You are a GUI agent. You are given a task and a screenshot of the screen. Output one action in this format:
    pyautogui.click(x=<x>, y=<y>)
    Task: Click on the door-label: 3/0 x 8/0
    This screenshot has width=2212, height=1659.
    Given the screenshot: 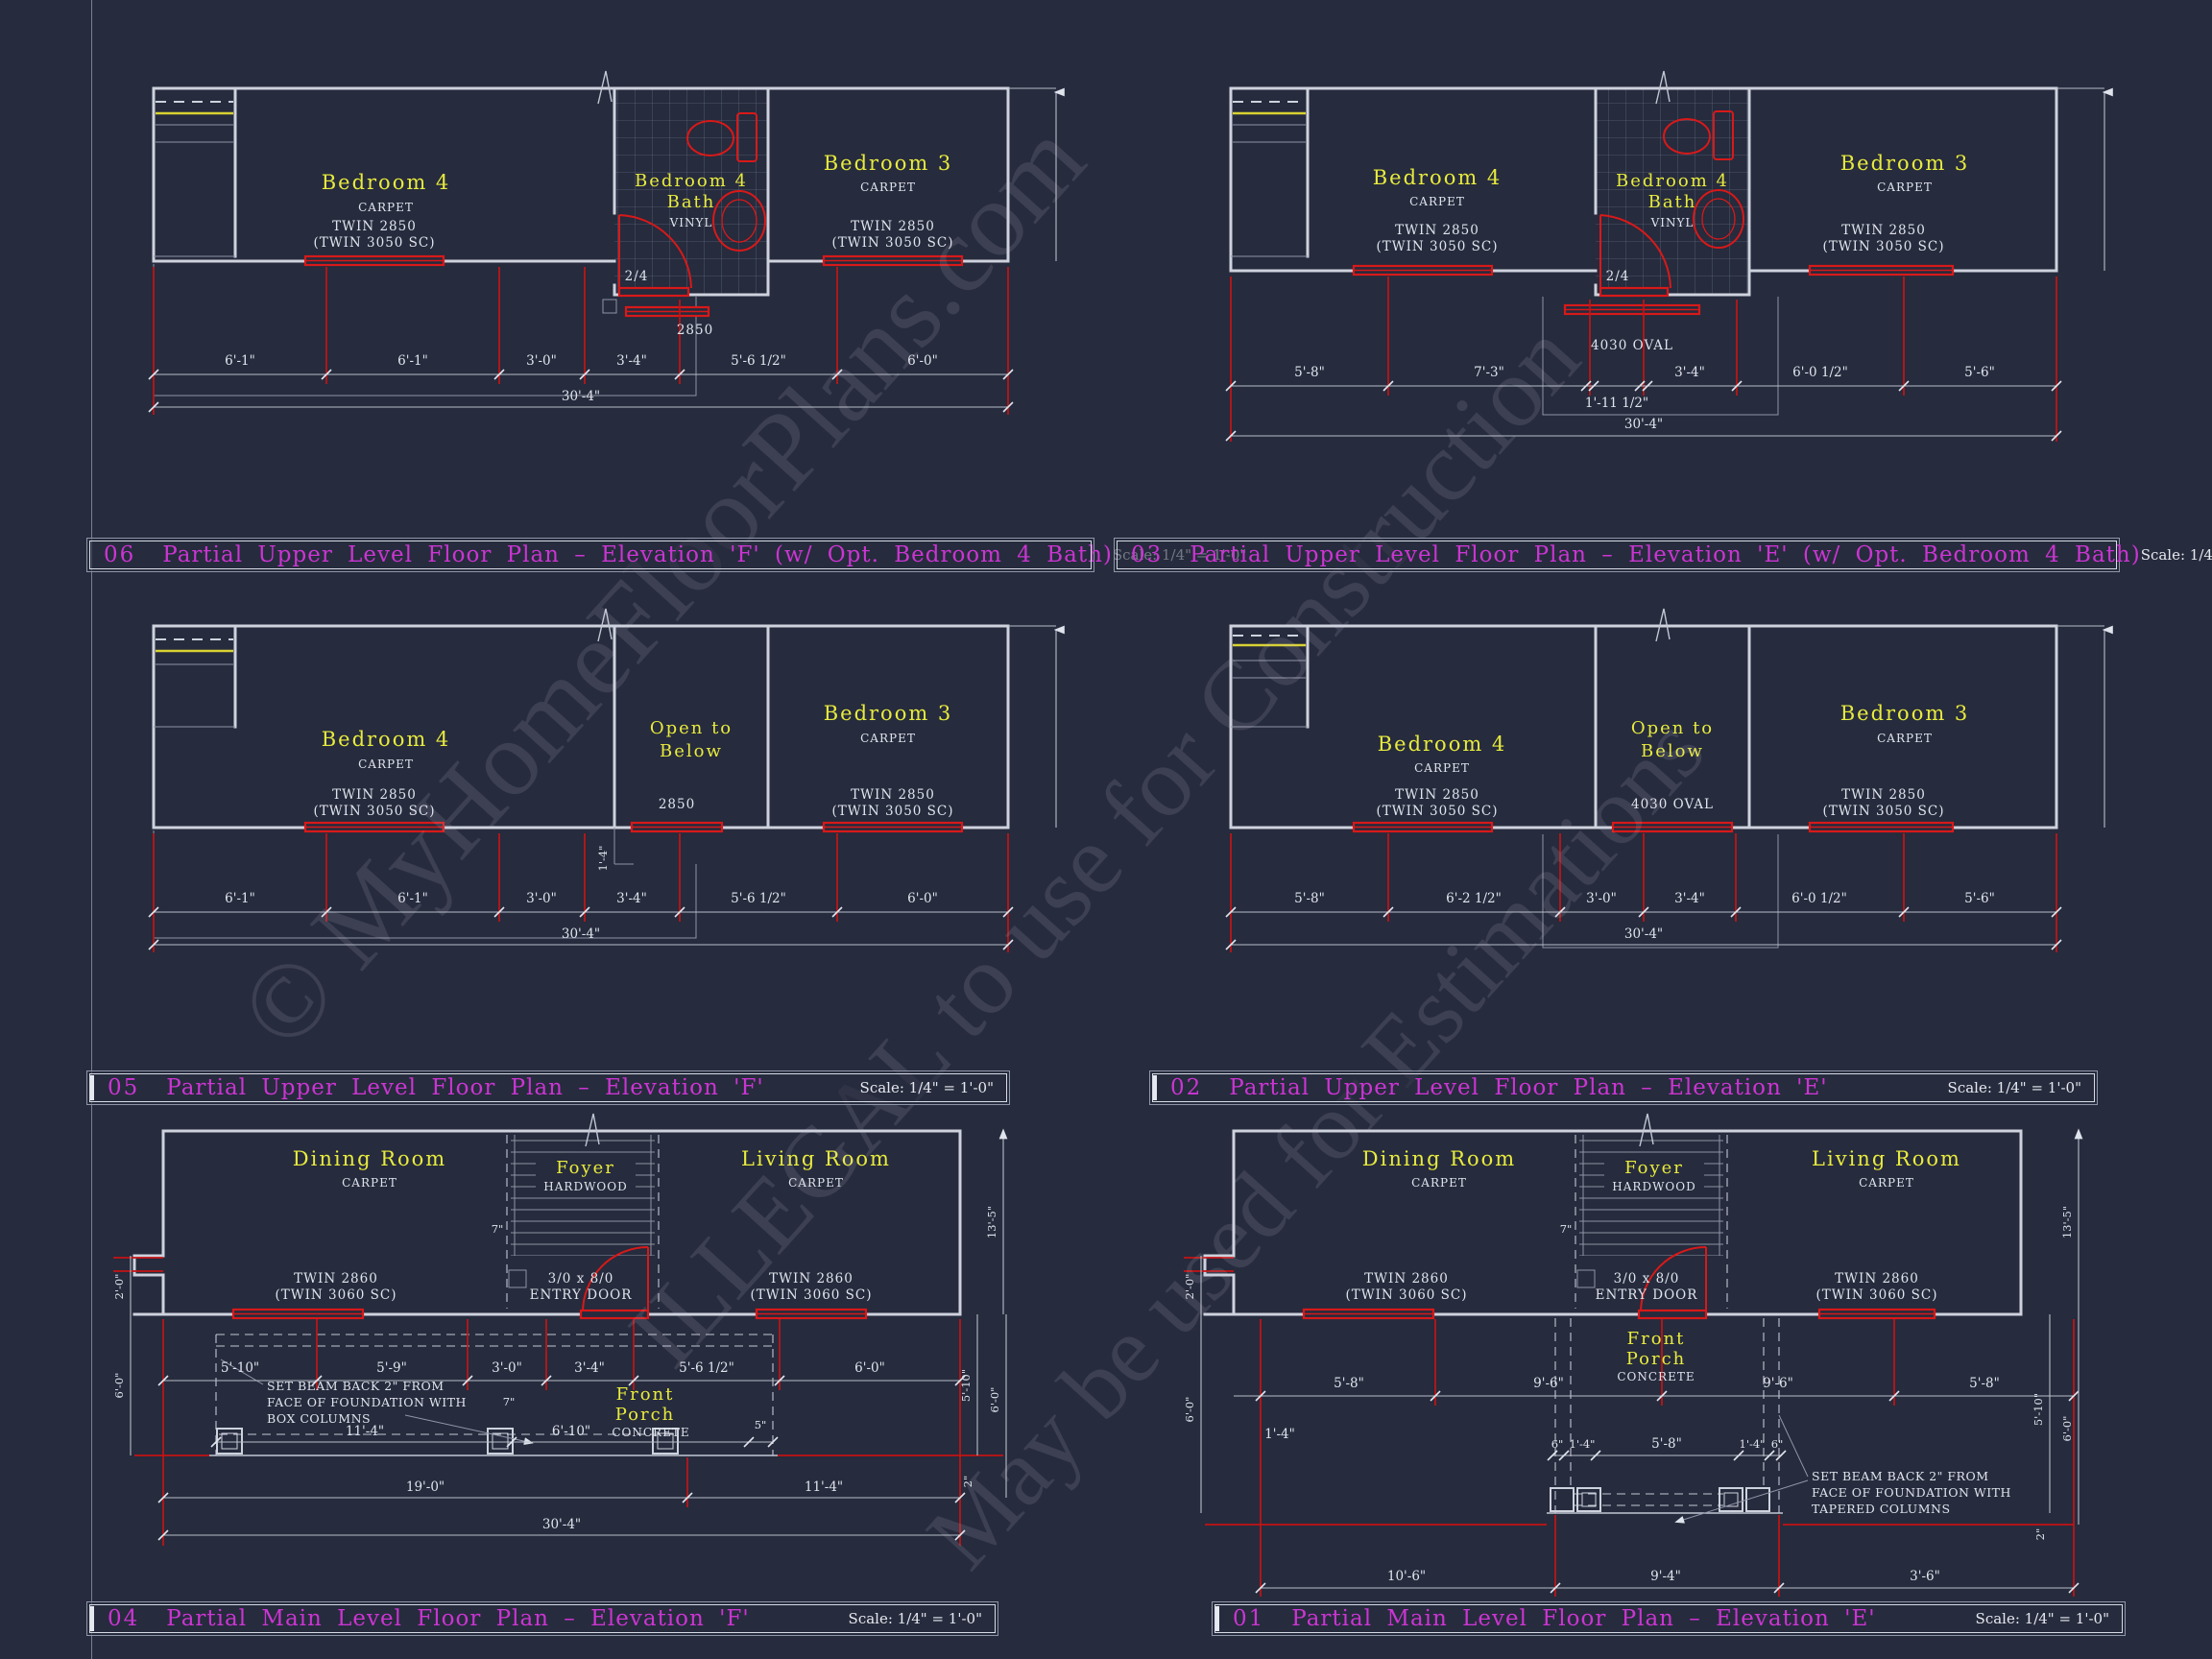 What is the action you would take?
    pyautogui.click(x=1647, y=1278)
    